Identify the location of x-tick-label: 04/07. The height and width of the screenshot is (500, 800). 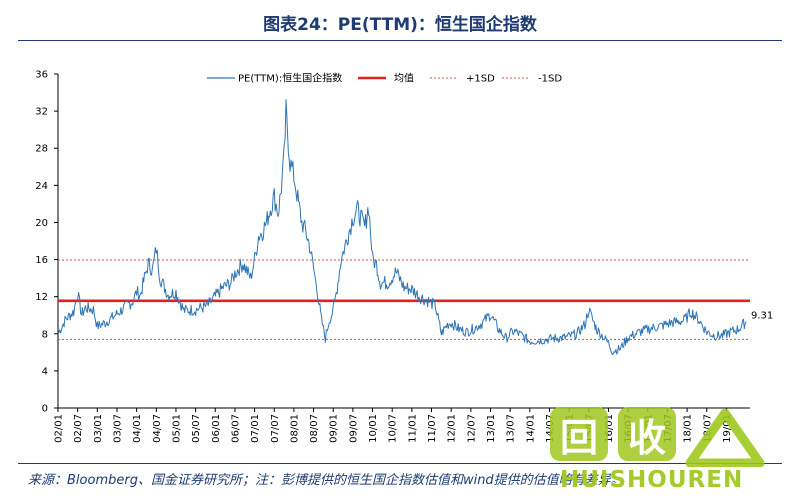
(157, 428).